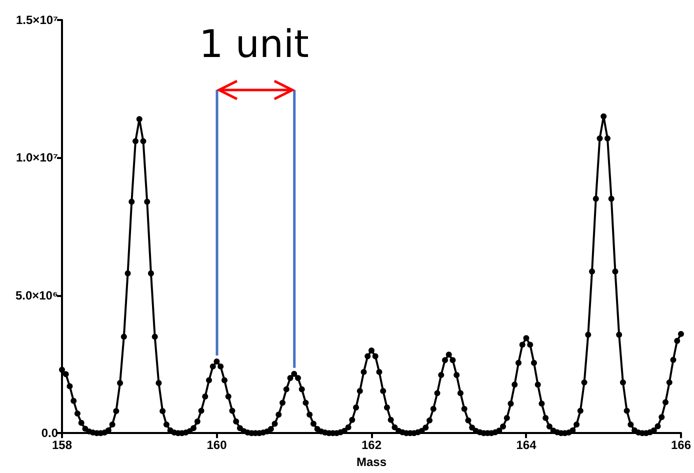 This screenshot has height=473, width=694. I want to click on x-axis-title: Mass, so click(371, 462).